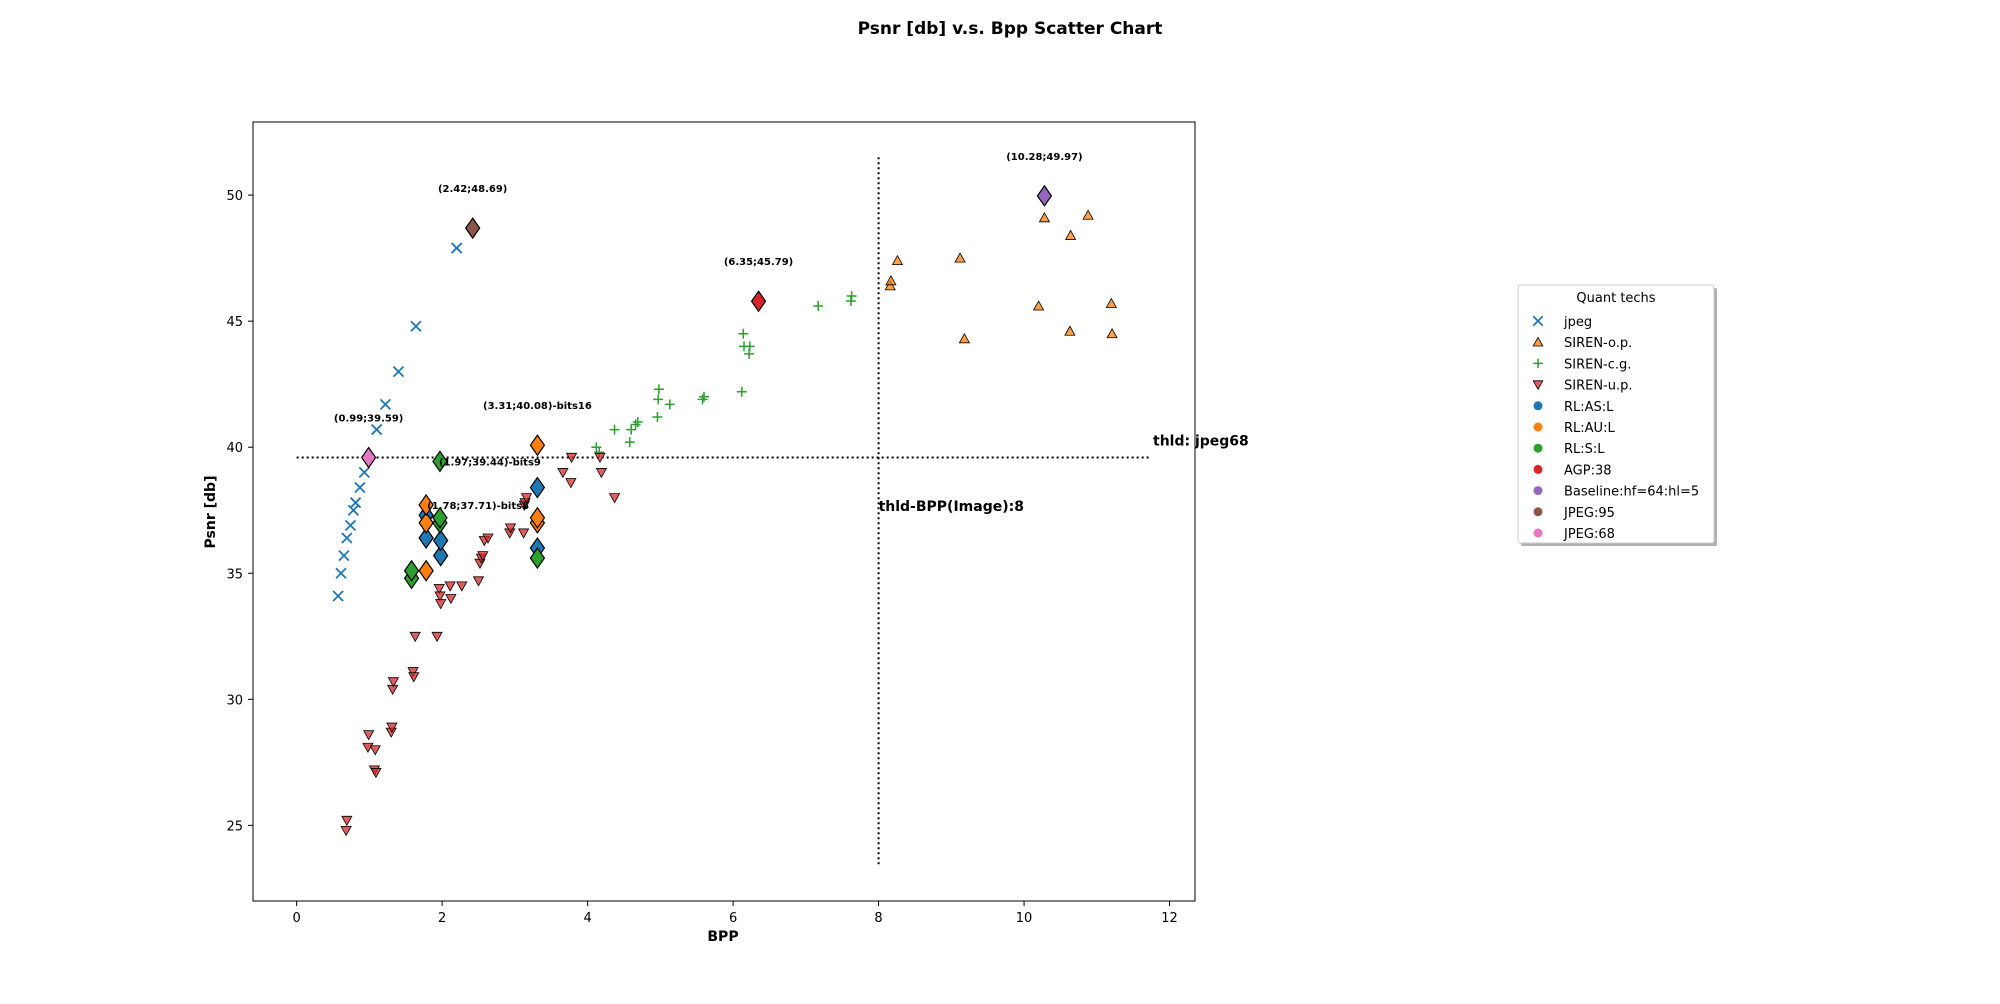  I want to click on point-annotation: (1.97;39.44)-bits9, so click(490, 462).